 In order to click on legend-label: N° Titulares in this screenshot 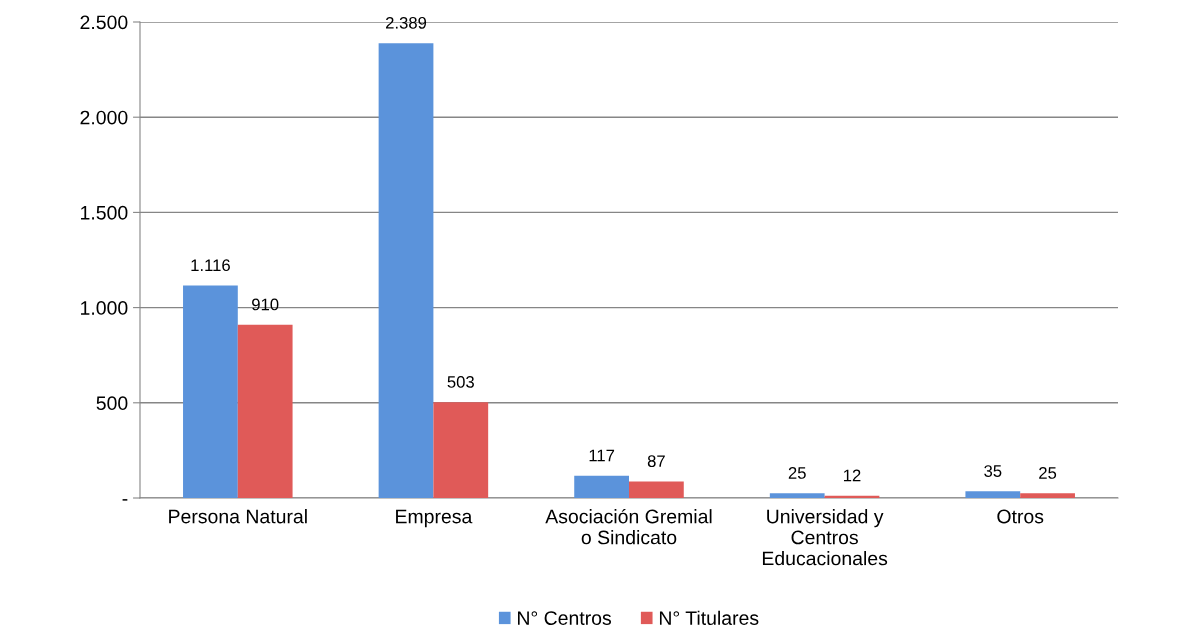, I will do `click(709, 617)`.